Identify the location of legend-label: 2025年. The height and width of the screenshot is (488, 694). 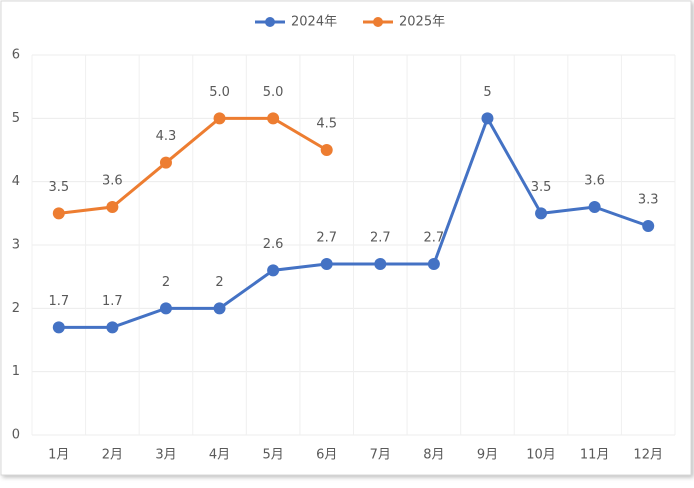
(422, 22).